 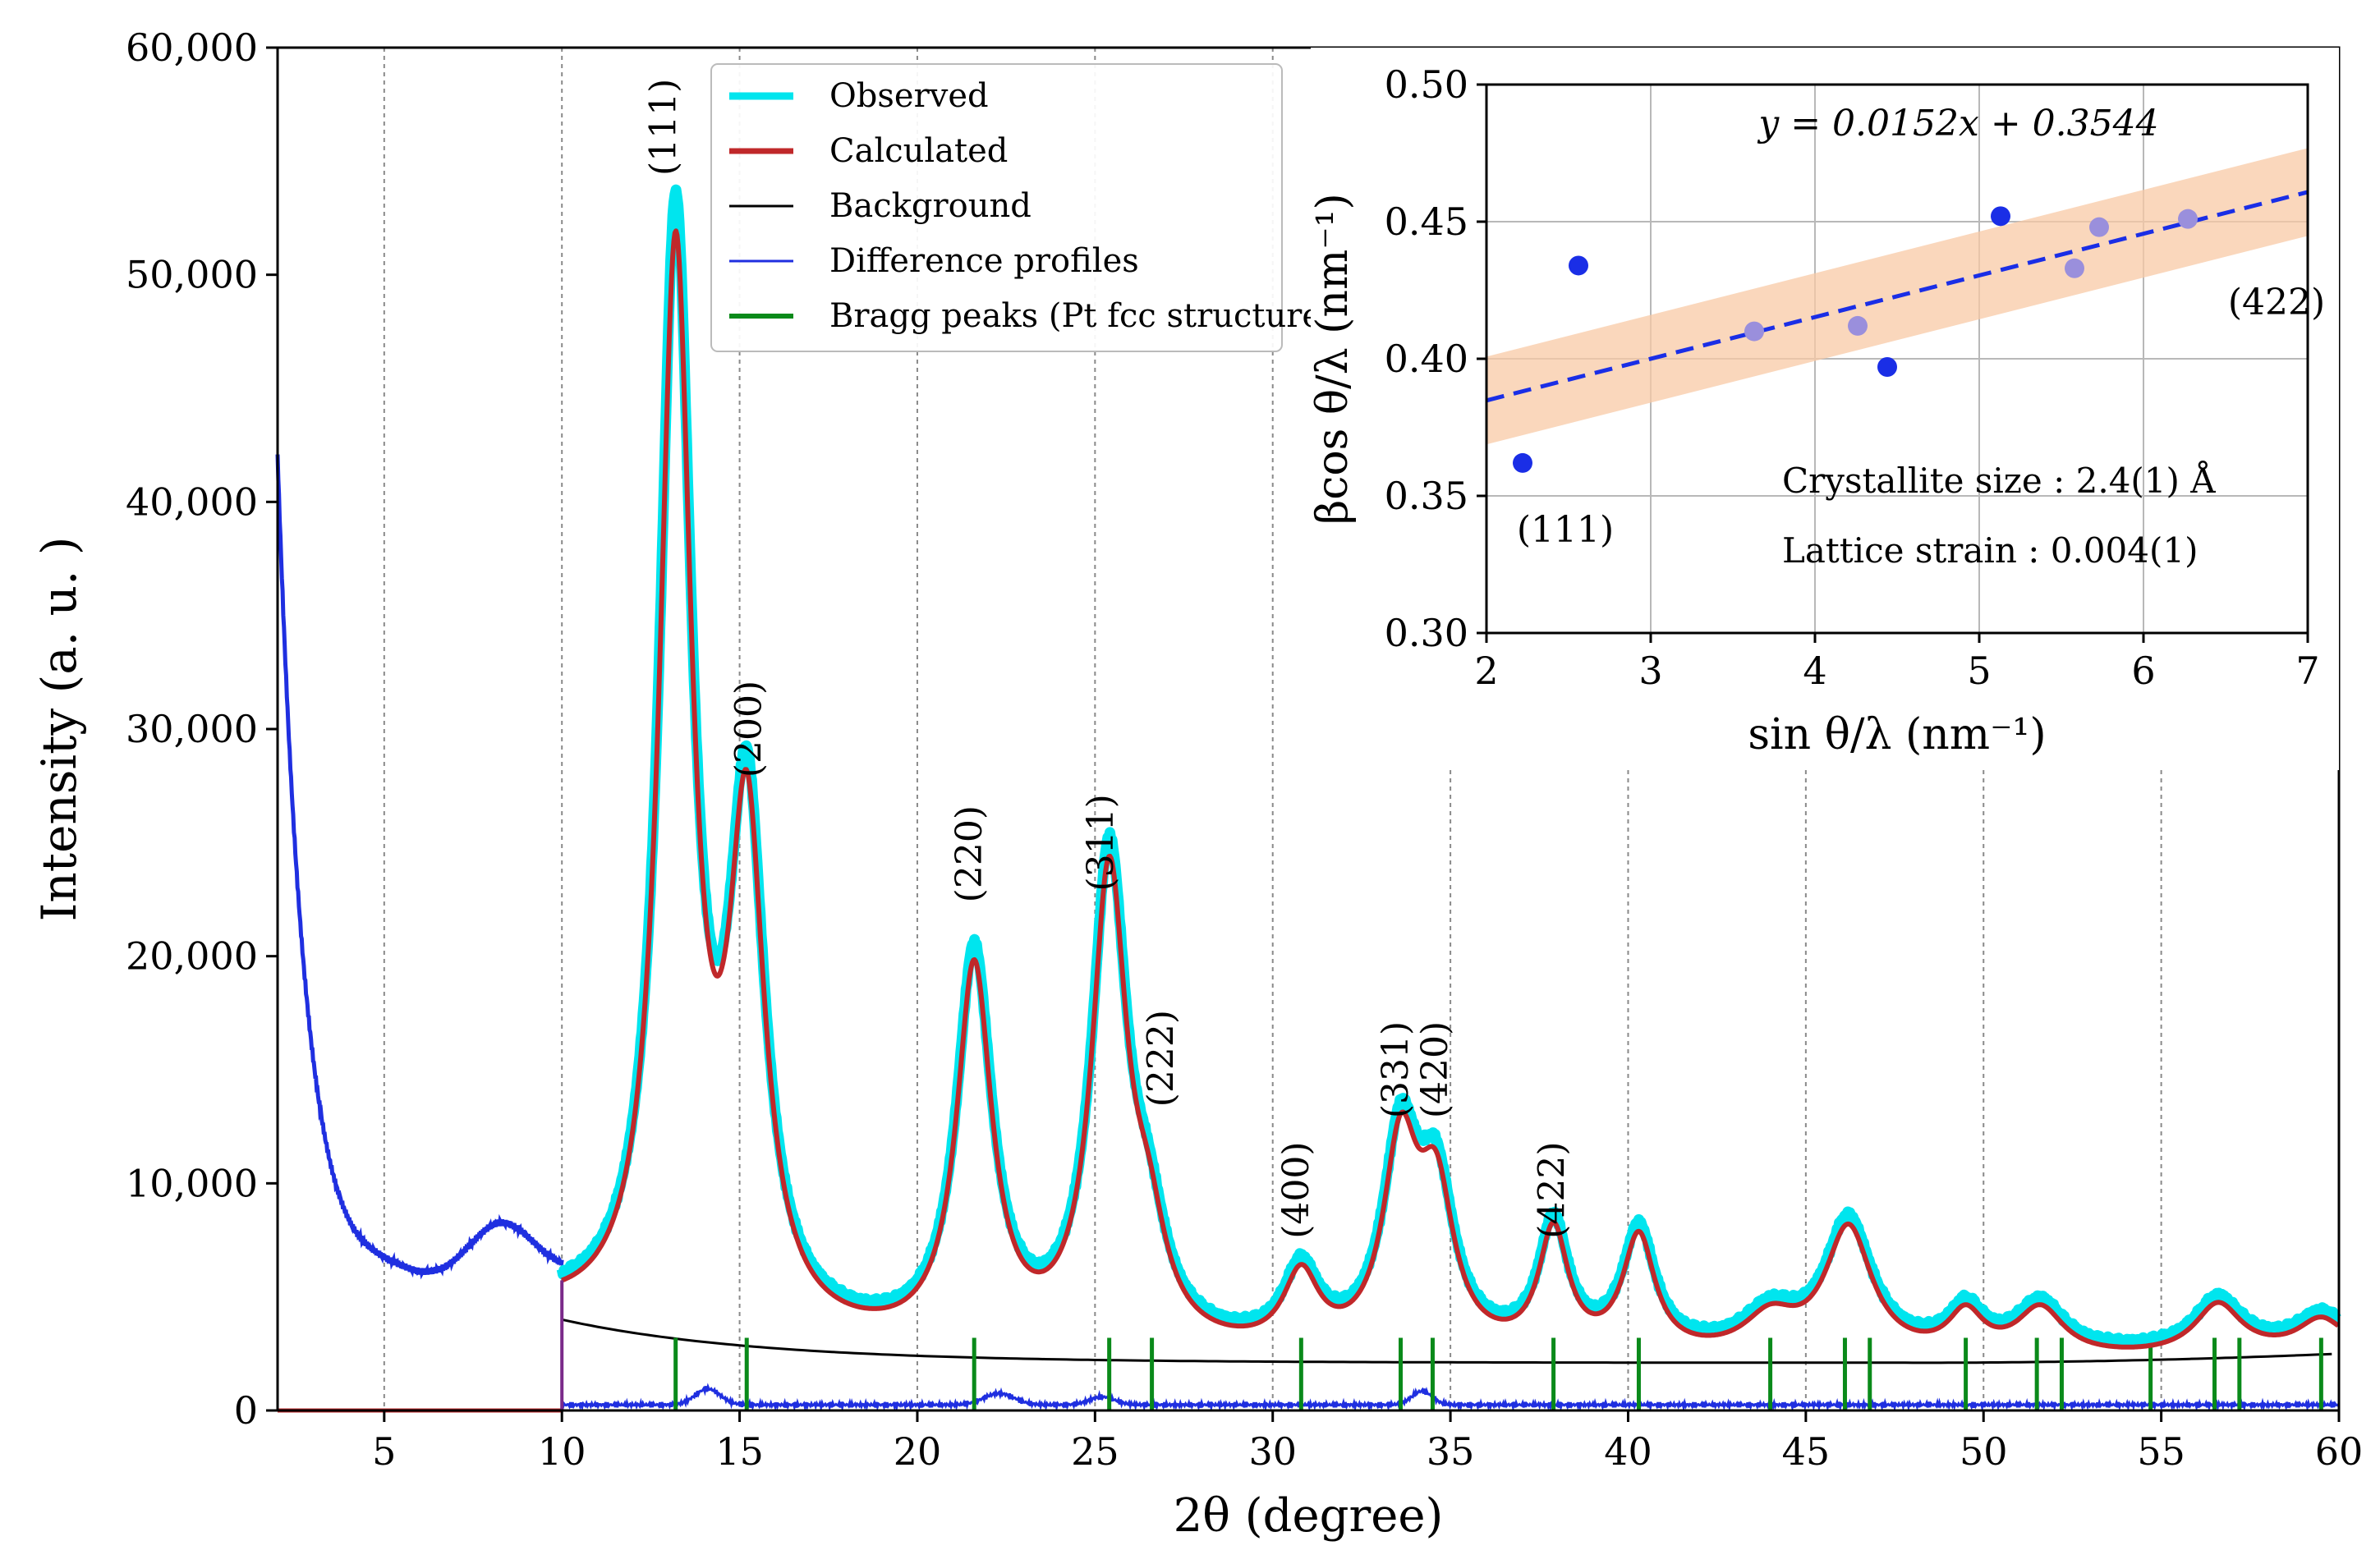 I want to click on legend-label-bragg: Bragg peaks (Pt fcc structure), so click(x=1082, y=316).